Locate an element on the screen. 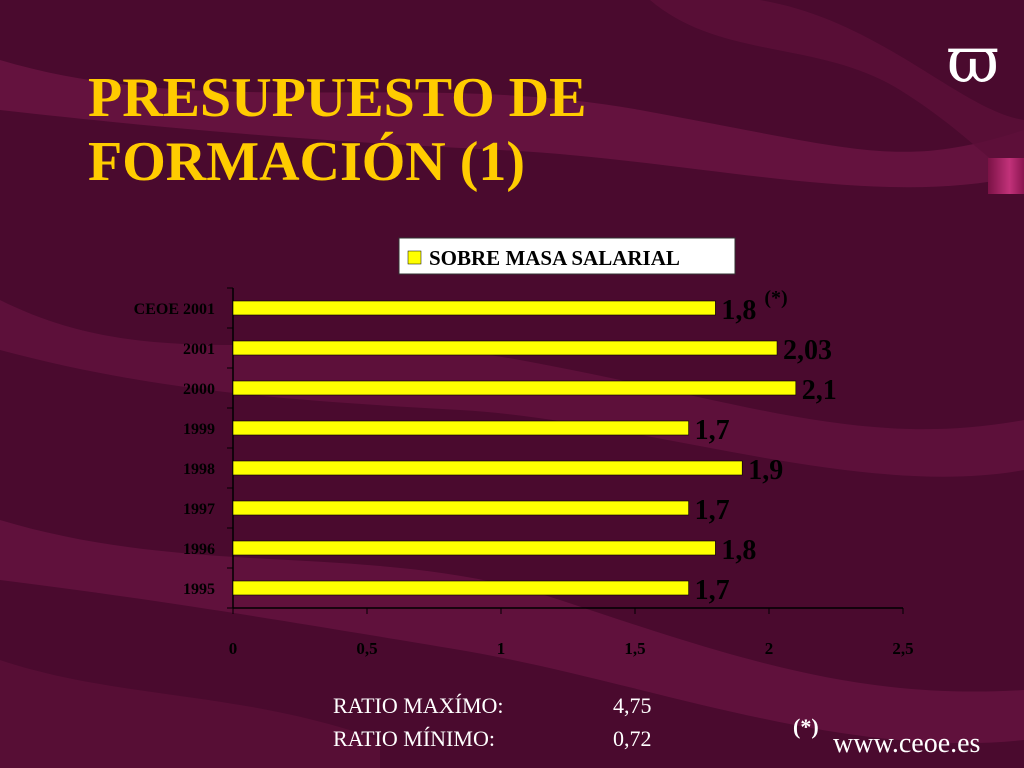 The width and height of the screenshot is (1024, 768). ratio-max-value: 4,75 is located at coordinates (632, 705).